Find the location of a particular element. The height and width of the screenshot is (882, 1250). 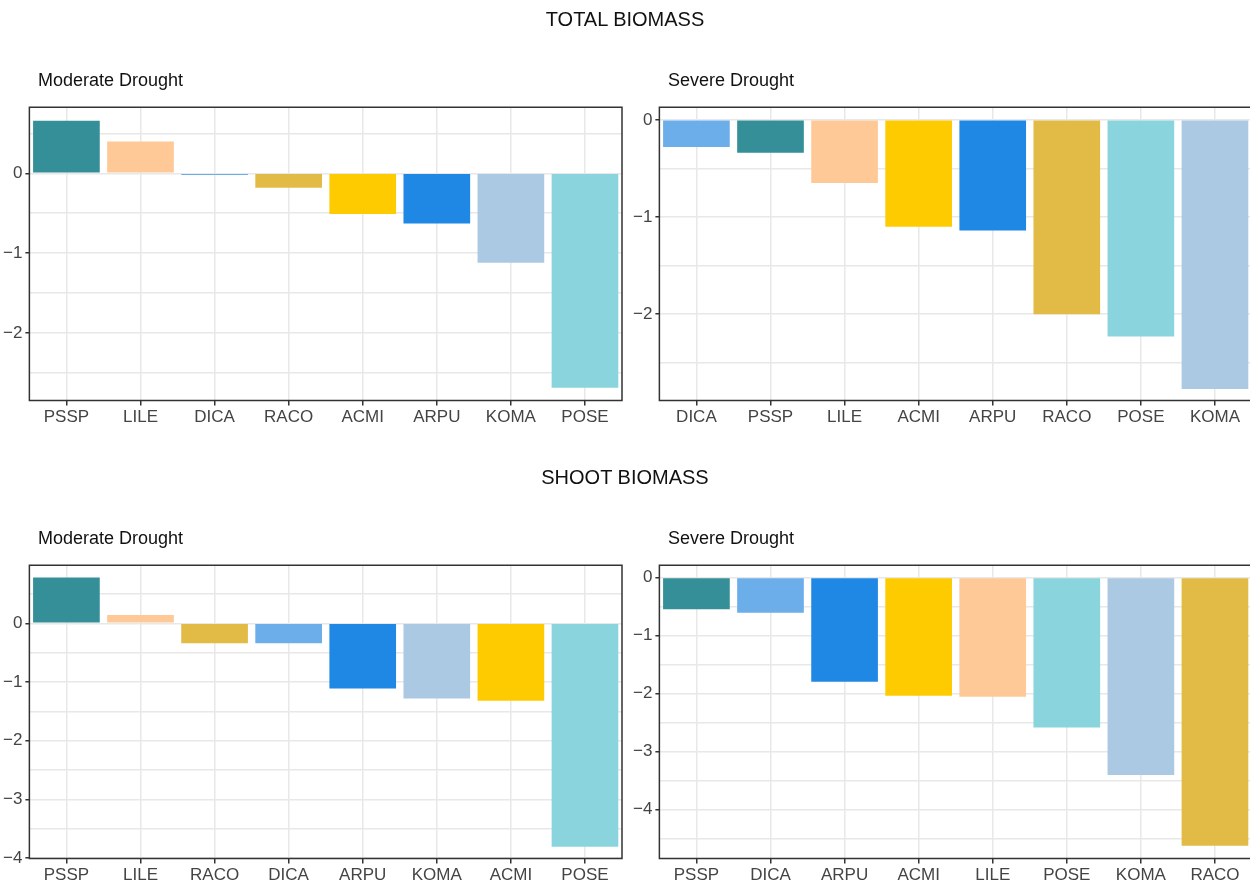

chart-title: SHOOT BIOMASS is located at coordinates (625, 477).